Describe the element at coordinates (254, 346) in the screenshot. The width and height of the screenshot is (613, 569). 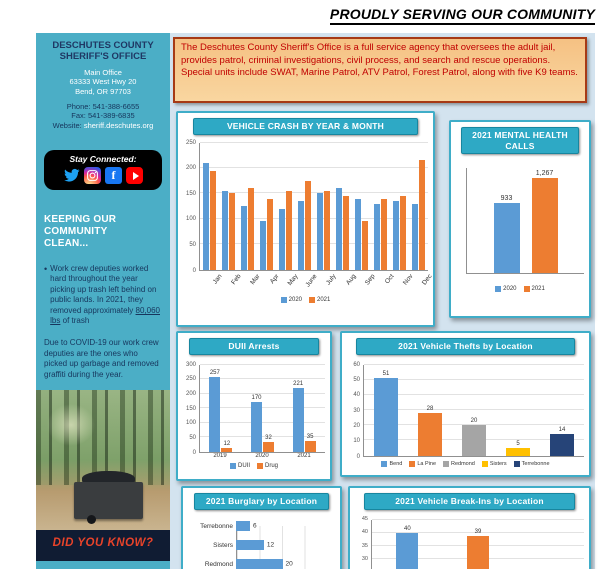
I see `chart-title-duii: DUII Arrests` at that location.